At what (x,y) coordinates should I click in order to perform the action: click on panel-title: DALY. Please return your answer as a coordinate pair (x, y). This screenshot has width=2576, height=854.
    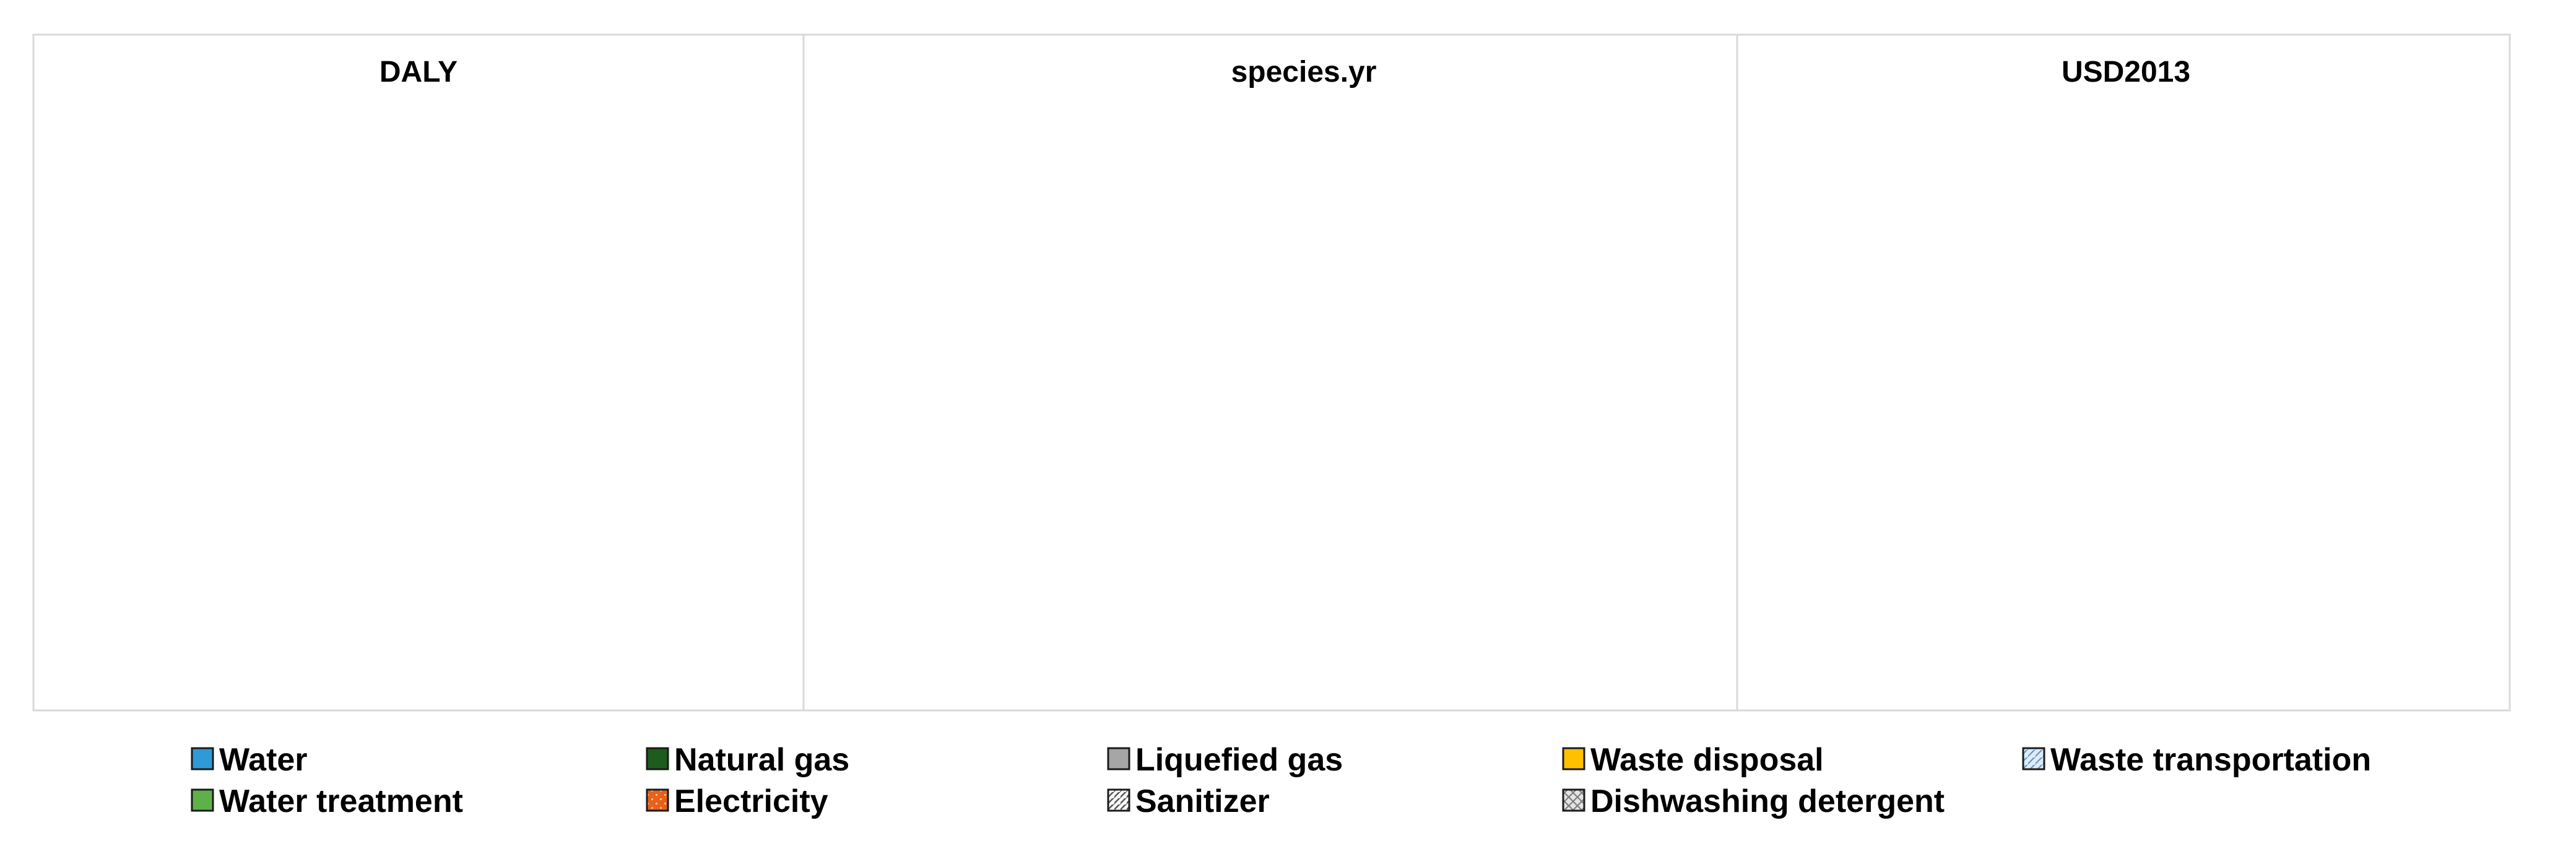
    Looking at the image, I should click on (418, 72).